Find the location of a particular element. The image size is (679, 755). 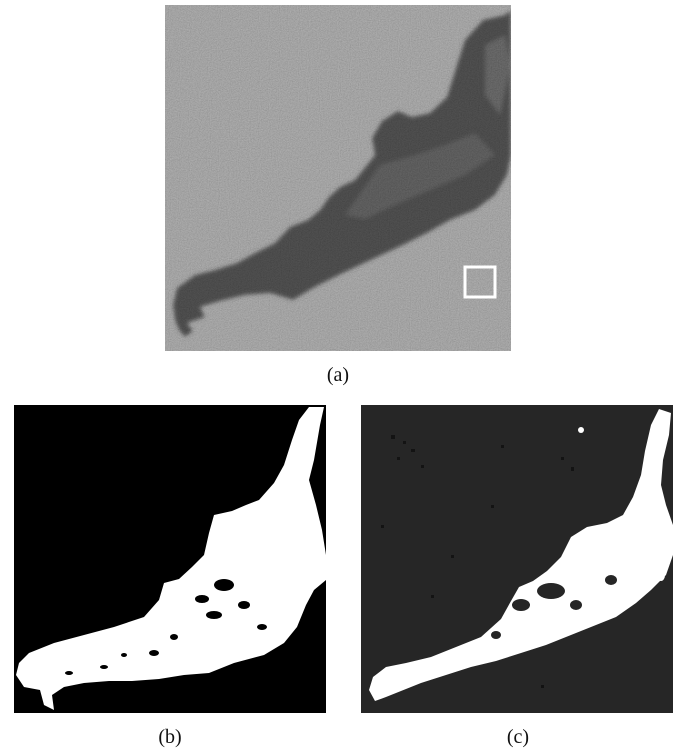

caption-b: (b) is located at coordinates (170, 737).